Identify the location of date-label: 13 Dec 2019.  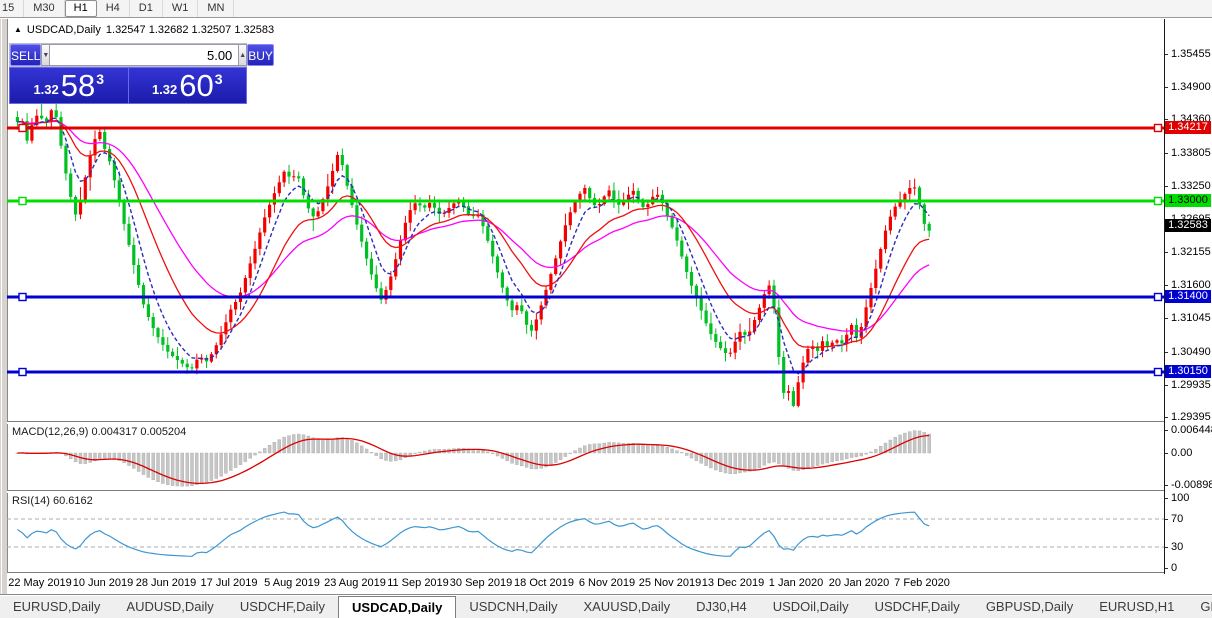
(733, 583).